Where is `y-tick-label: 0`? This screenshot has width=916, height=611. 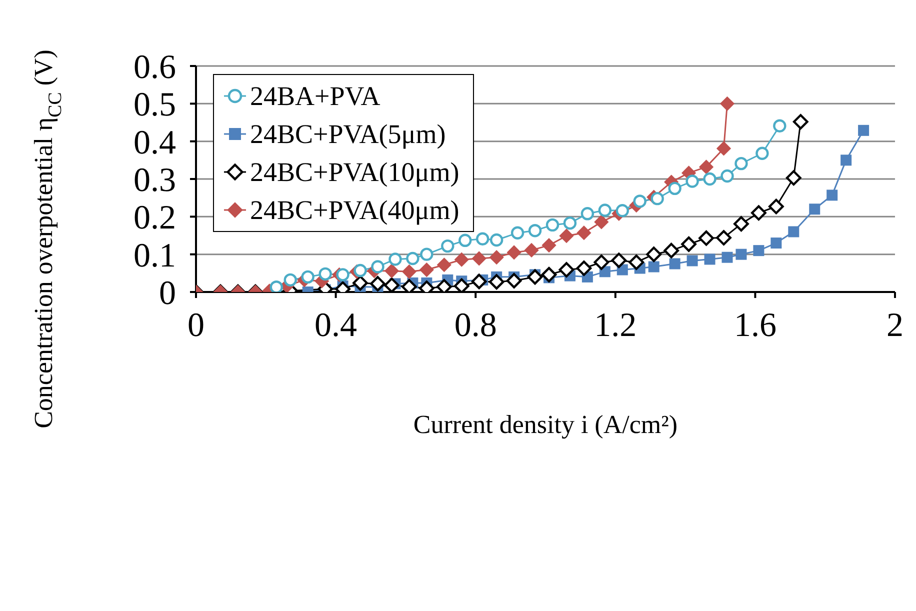 y-tick-label: 0 is located at coordinates (167, 293).